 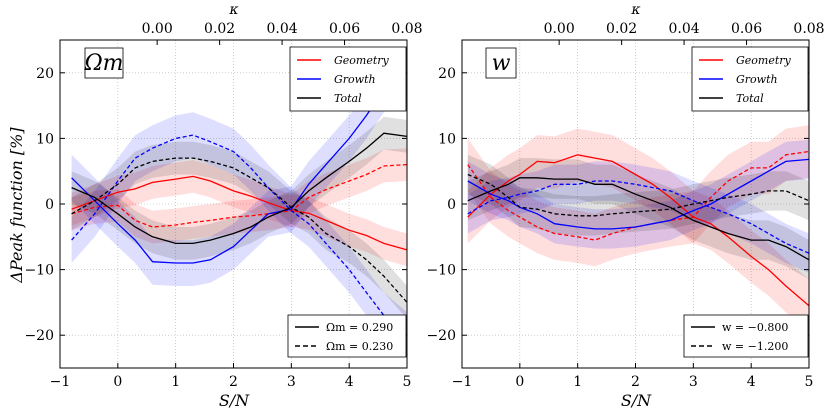 I want to click on legend-label-variant: w = −1.200, so click(x=755, y=346).